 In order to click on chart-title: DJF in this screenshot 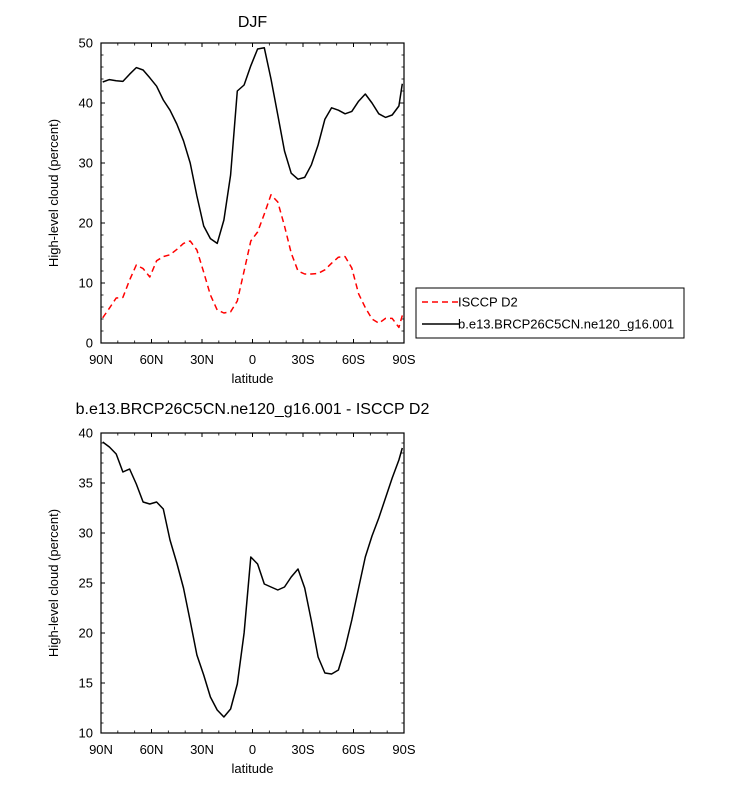, I will do `click(253, 22)`.